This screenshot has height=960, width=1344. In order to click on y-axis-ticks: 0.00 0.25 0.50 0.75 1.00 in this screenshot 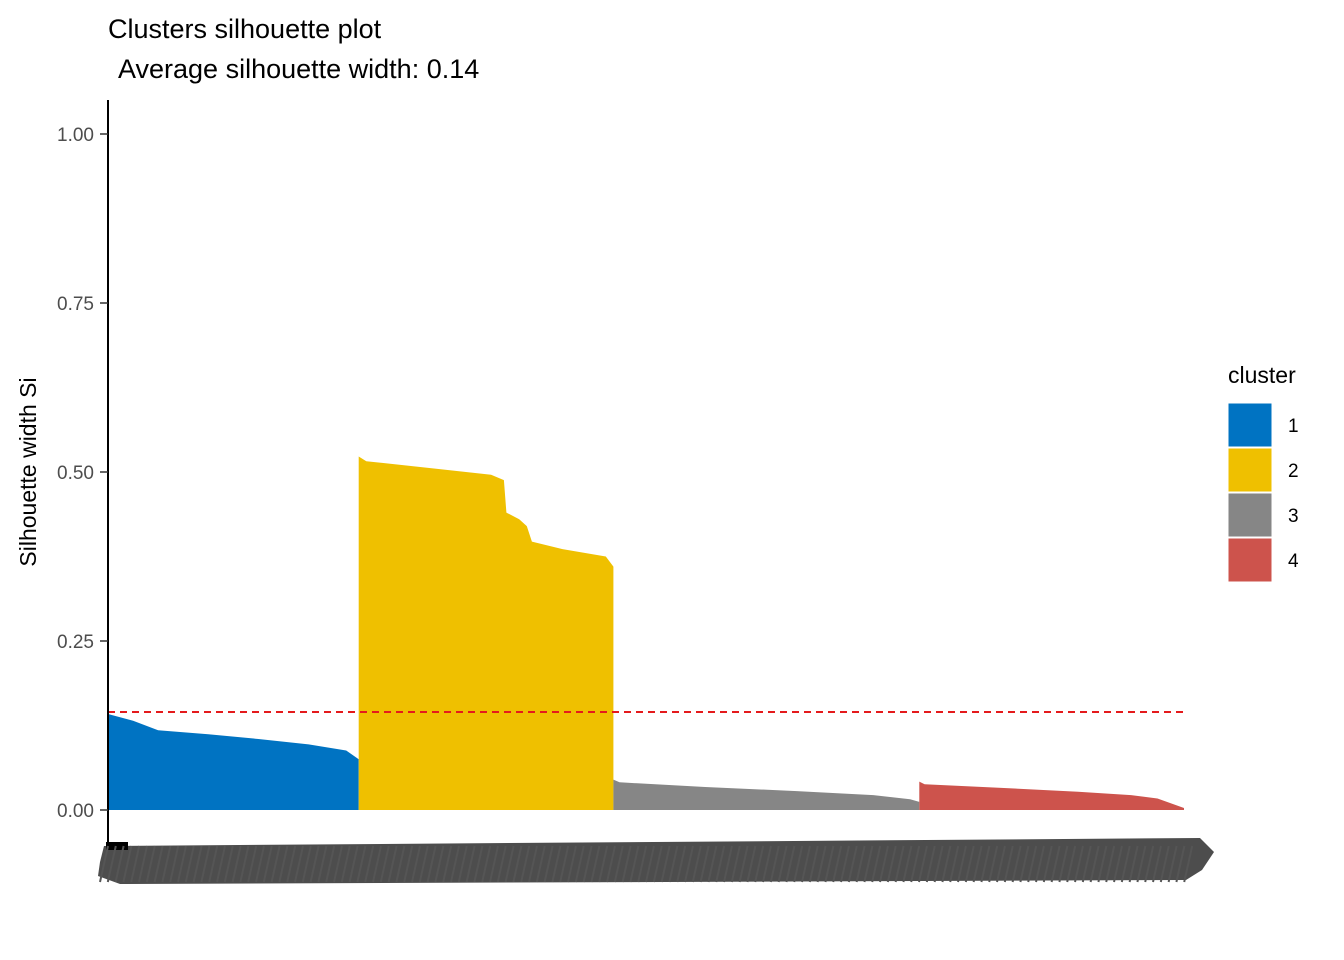, I will do `click(82, 473)`.